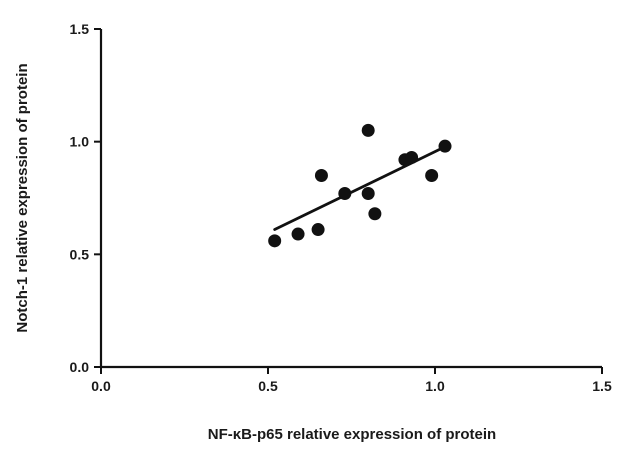 The width and height of the screenshot is (622, 451). I want to click on y-tick-label: 0.0, so click(80, 367).